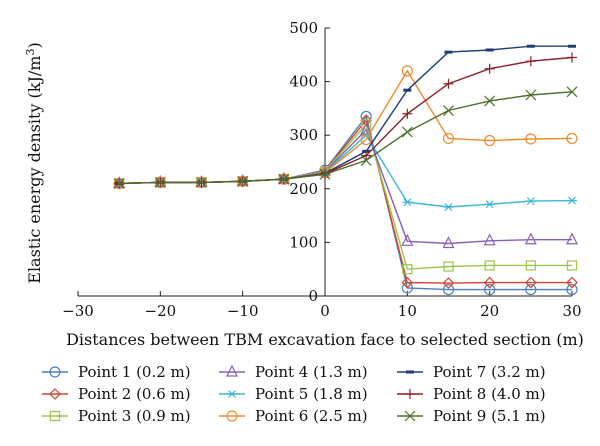 The image size is (600, 446). What do you see at coordinates (303, 242) in the screenshot?
I see `y-tick-label: 100` at bounding box center [303, 242].